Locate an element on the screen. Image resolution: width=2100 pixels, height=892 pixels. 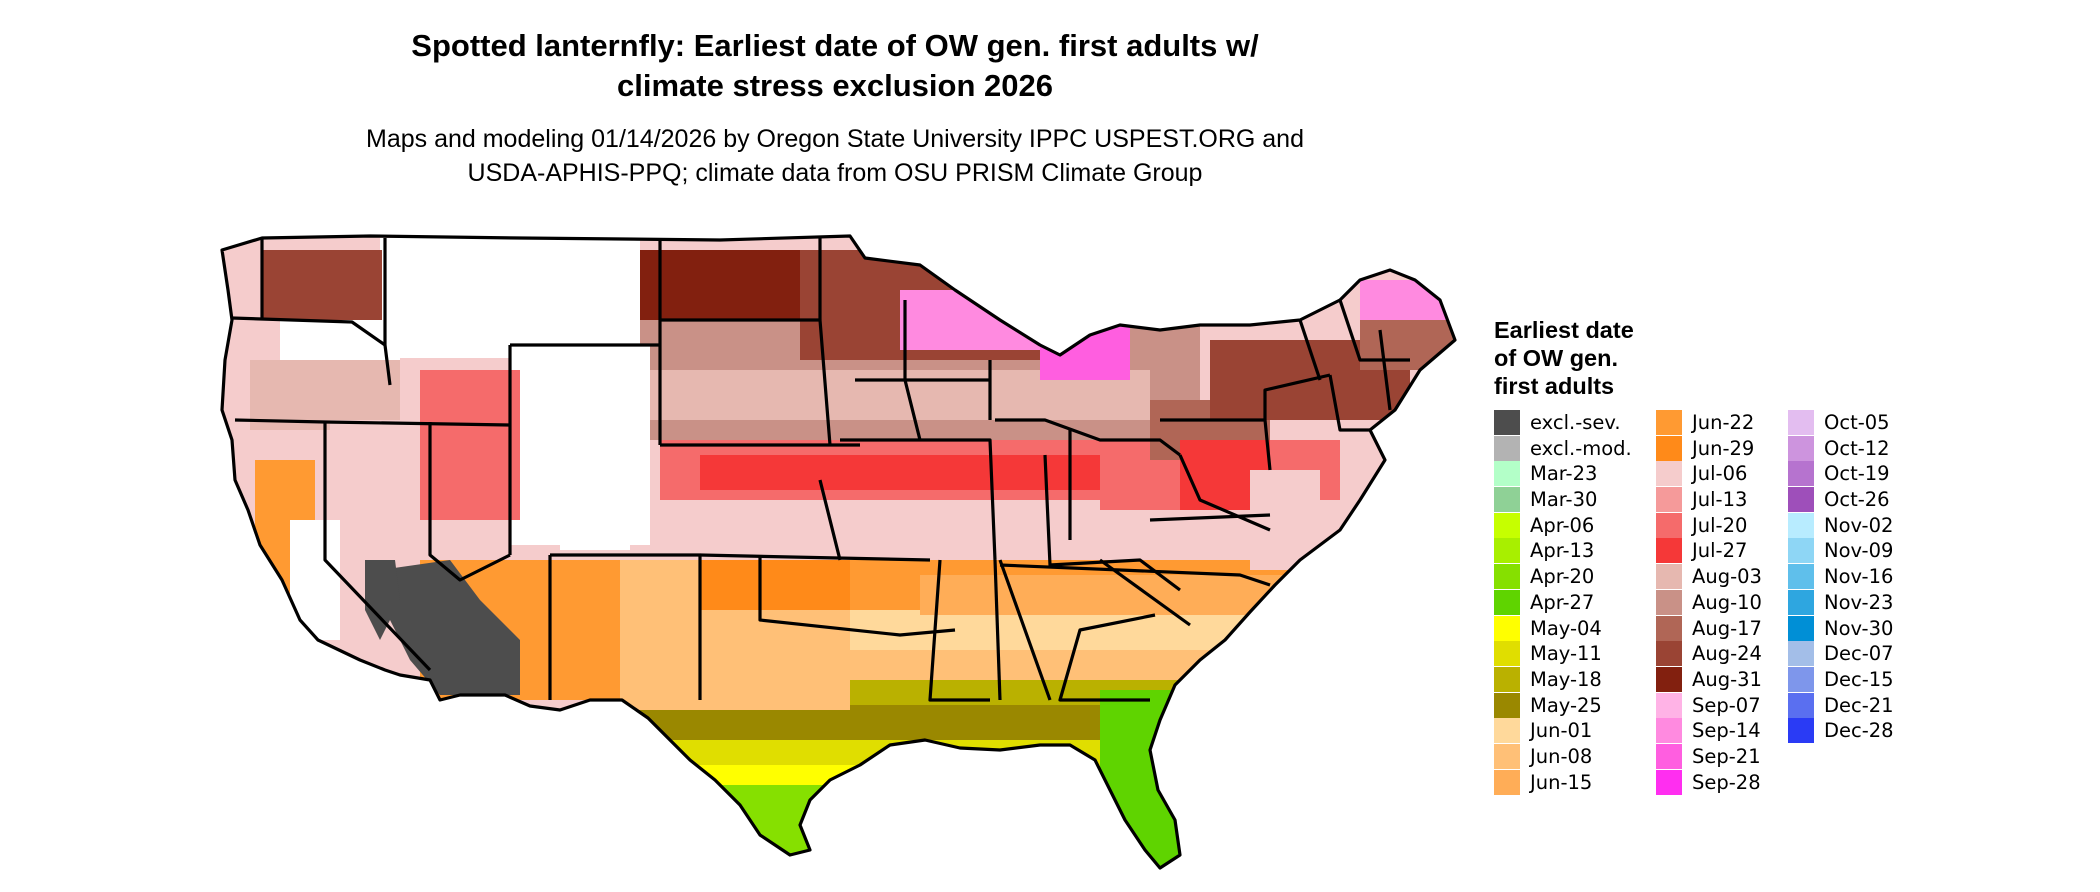
legend-label: Jul-27 is located at coordinates (1720, 551).